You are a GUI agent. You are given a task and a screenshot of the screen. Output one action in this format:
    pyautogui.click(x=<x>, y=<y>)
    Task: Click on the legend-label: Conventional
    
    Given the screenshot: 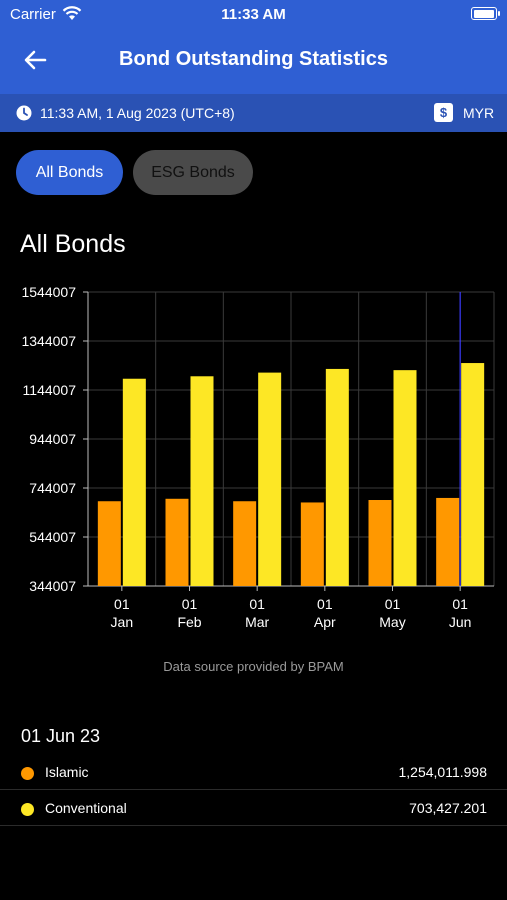 What is the action you would take?
    pyautogui.click(x=86, y=808)
    